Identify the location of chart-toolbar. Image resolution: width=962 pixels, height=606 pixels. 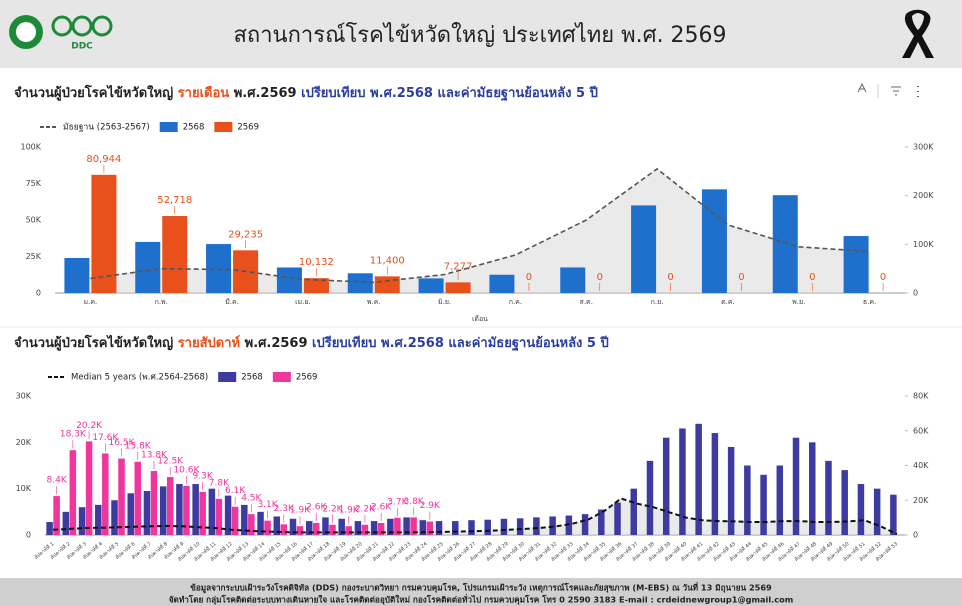
(888, 90).